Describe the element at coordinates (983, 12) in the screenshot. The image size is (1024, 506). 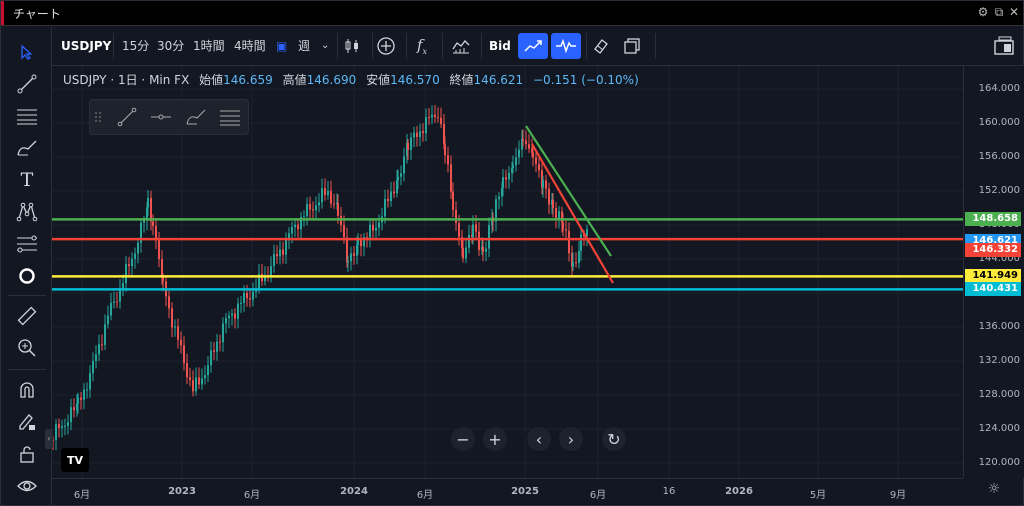
I see `settings-icon: ⚙` at that location.